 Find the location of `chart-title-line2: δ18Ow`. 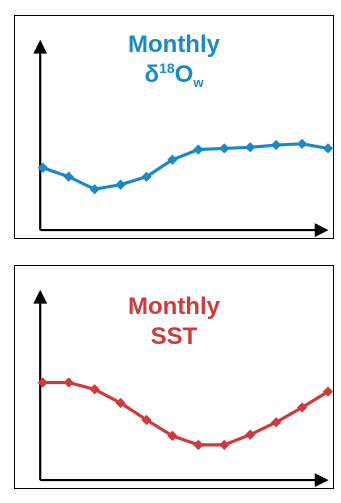

chart-title-line2: δ18Ow is located at coordinates (174, 76).